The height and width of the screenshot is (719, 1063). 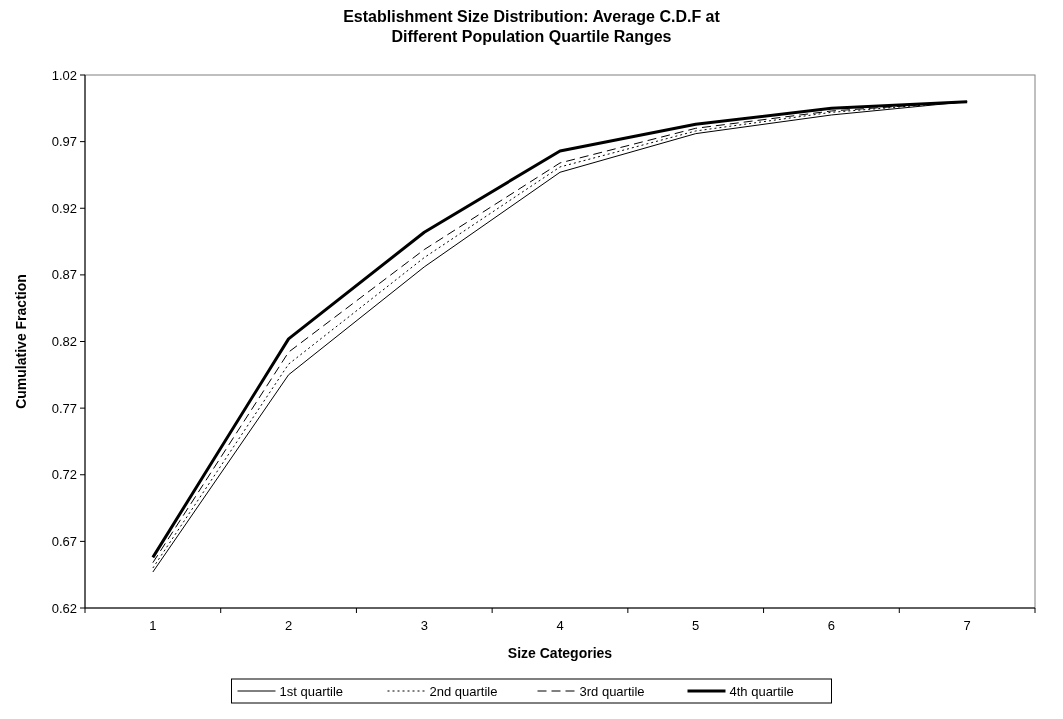 I want to click on x-tick-label: 1, so click(x=153, y=625).